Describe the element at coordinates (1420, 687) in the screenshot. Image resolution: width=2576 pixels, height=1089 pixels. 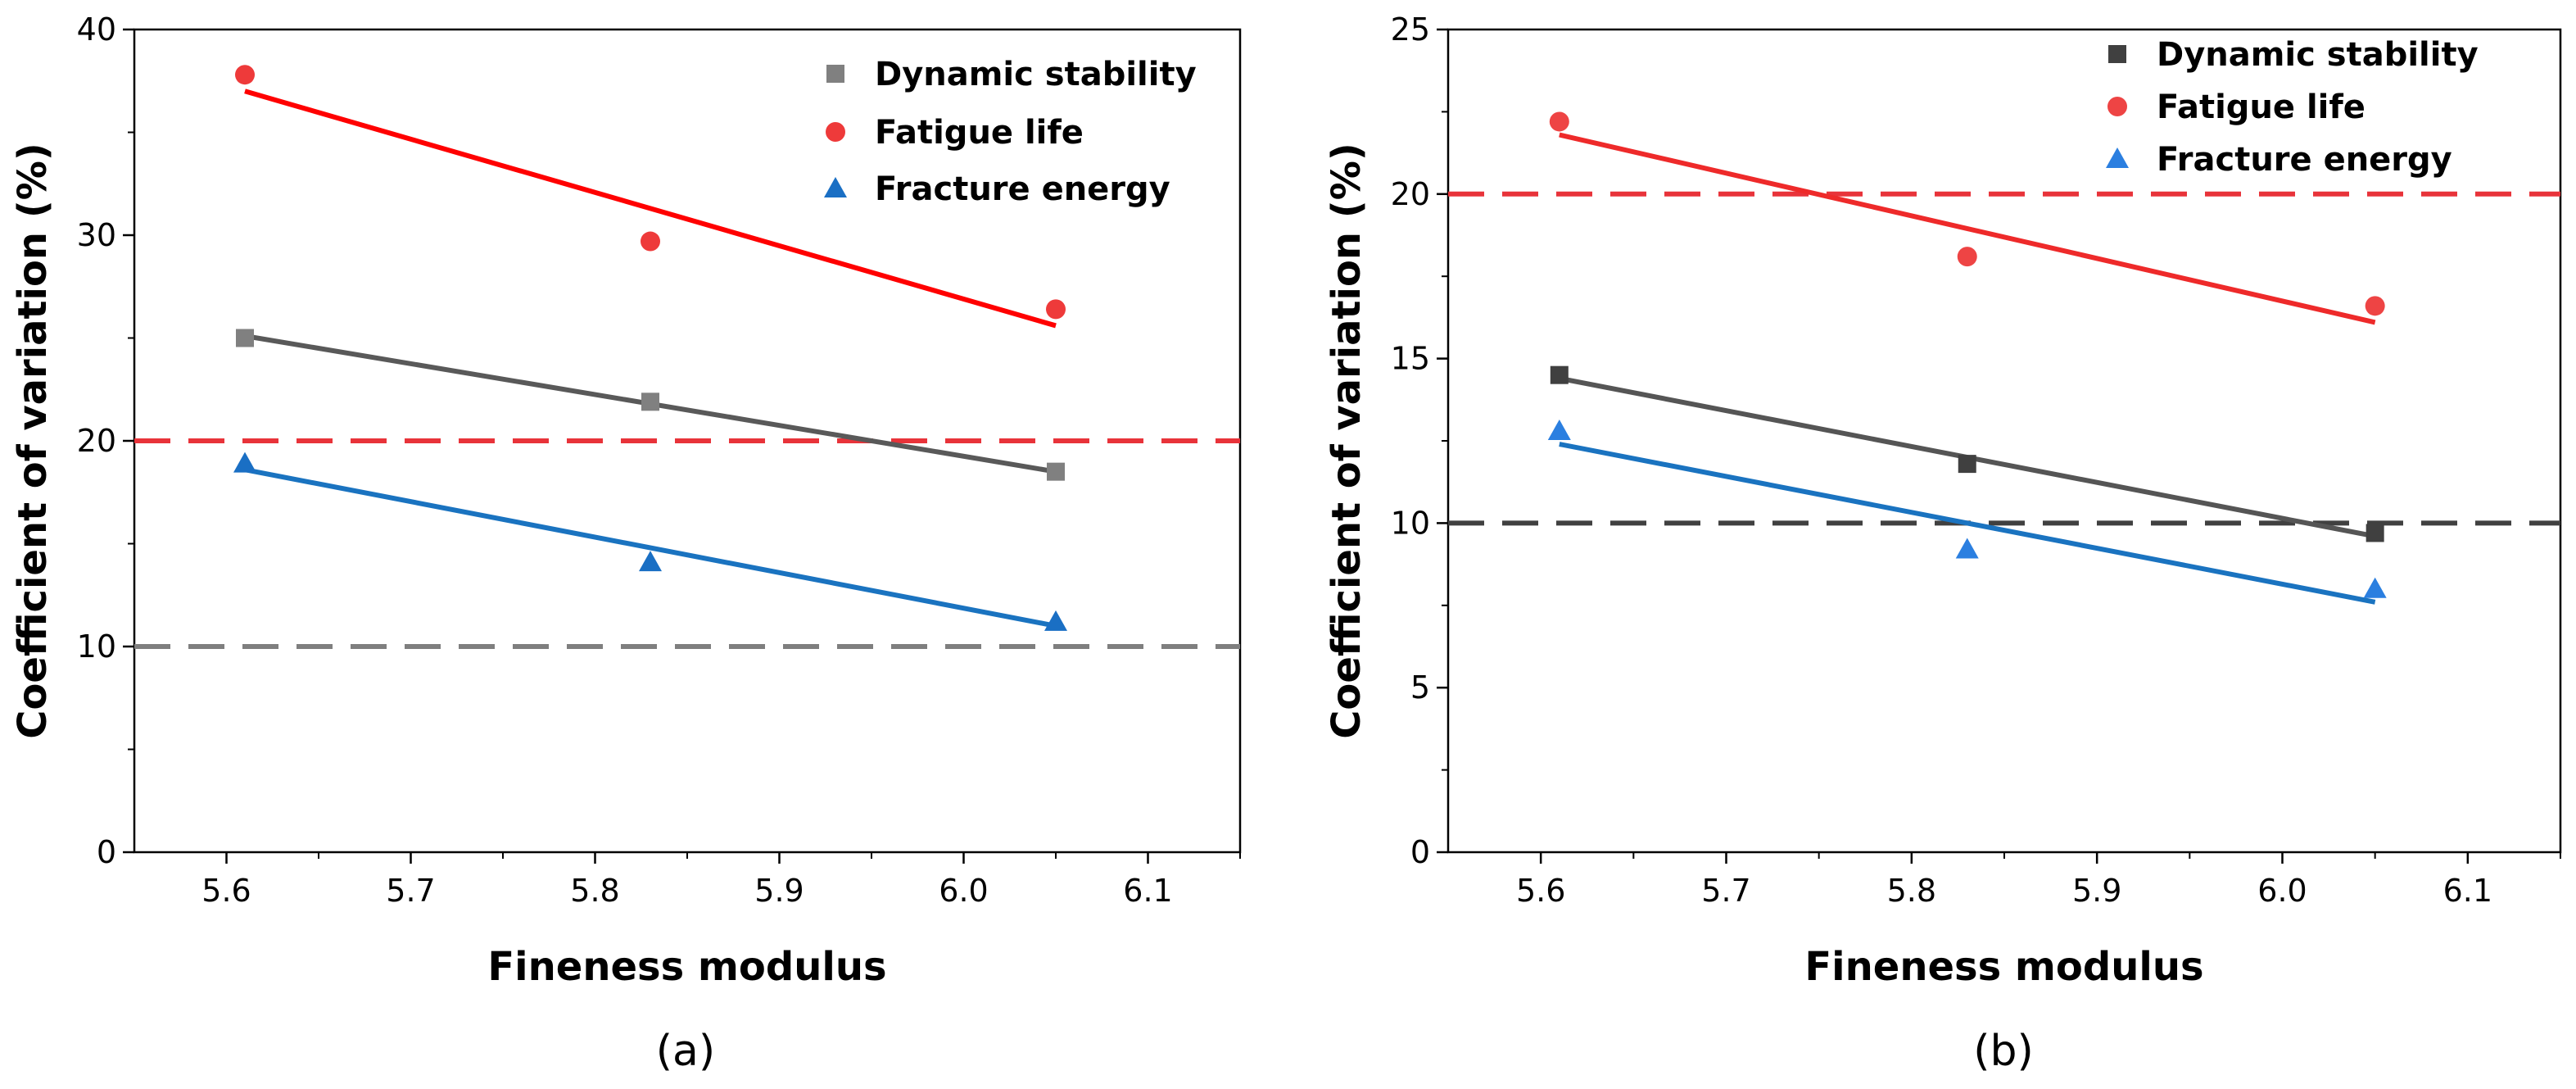
I see `y-tick-label: 5` at that location.